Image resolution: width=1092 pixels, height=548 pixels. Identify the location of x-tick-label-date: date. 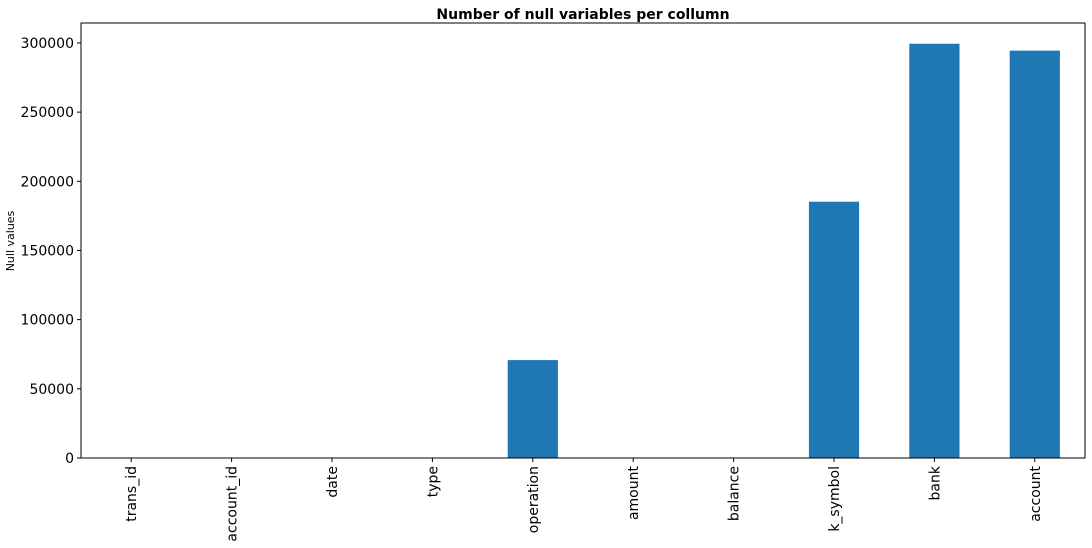
(333, 482).